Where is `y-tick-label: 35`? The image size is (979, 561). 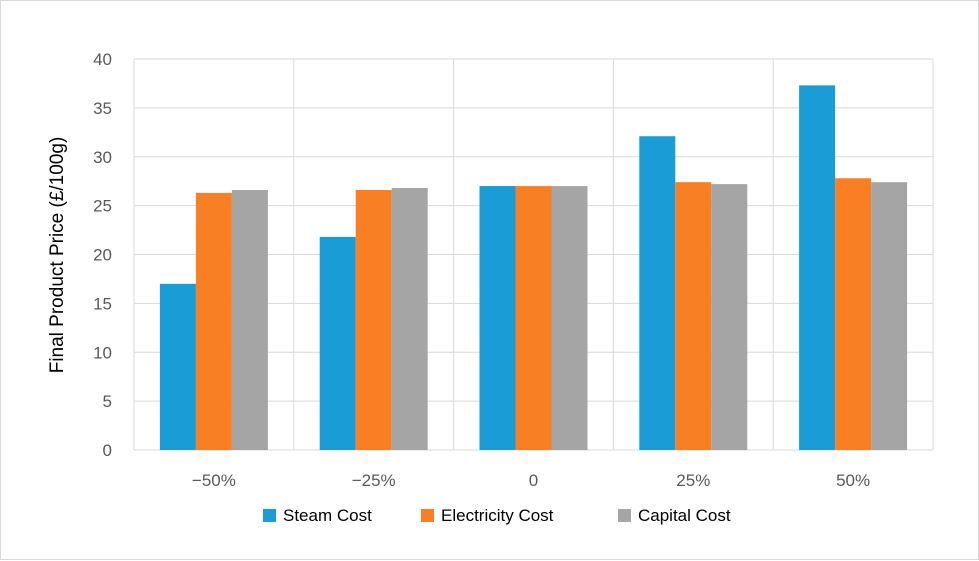
y-tick-label: 35 is located at coordinates (102, 108).